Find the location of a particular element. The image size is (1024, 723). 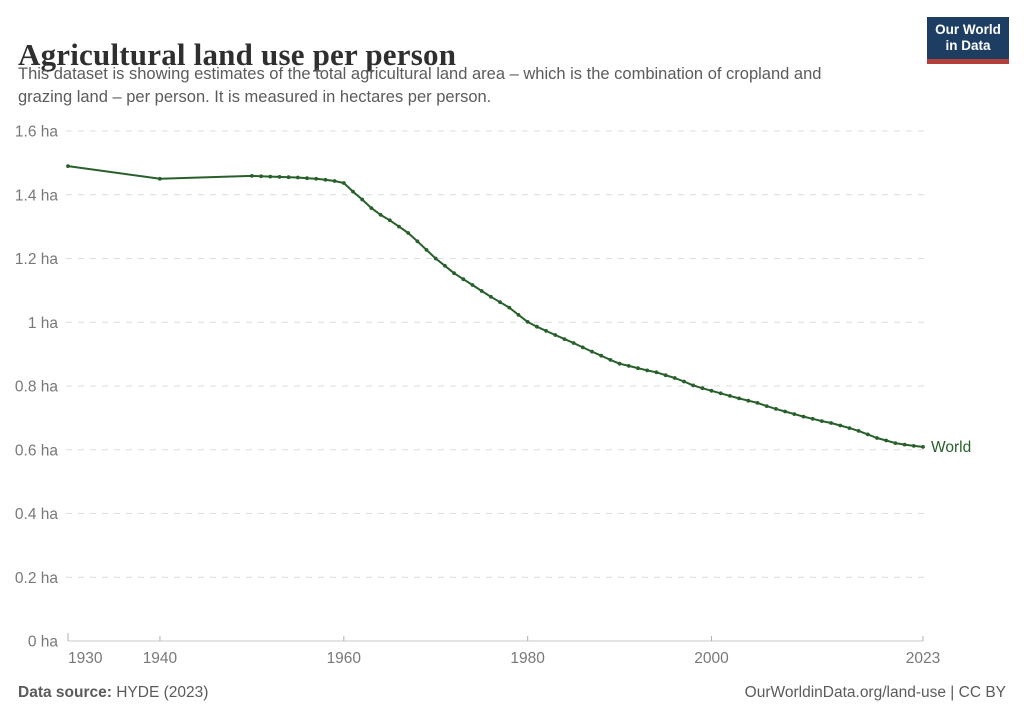

y-axis-tick-label: 1 ha is located at coordinates (43, 323).